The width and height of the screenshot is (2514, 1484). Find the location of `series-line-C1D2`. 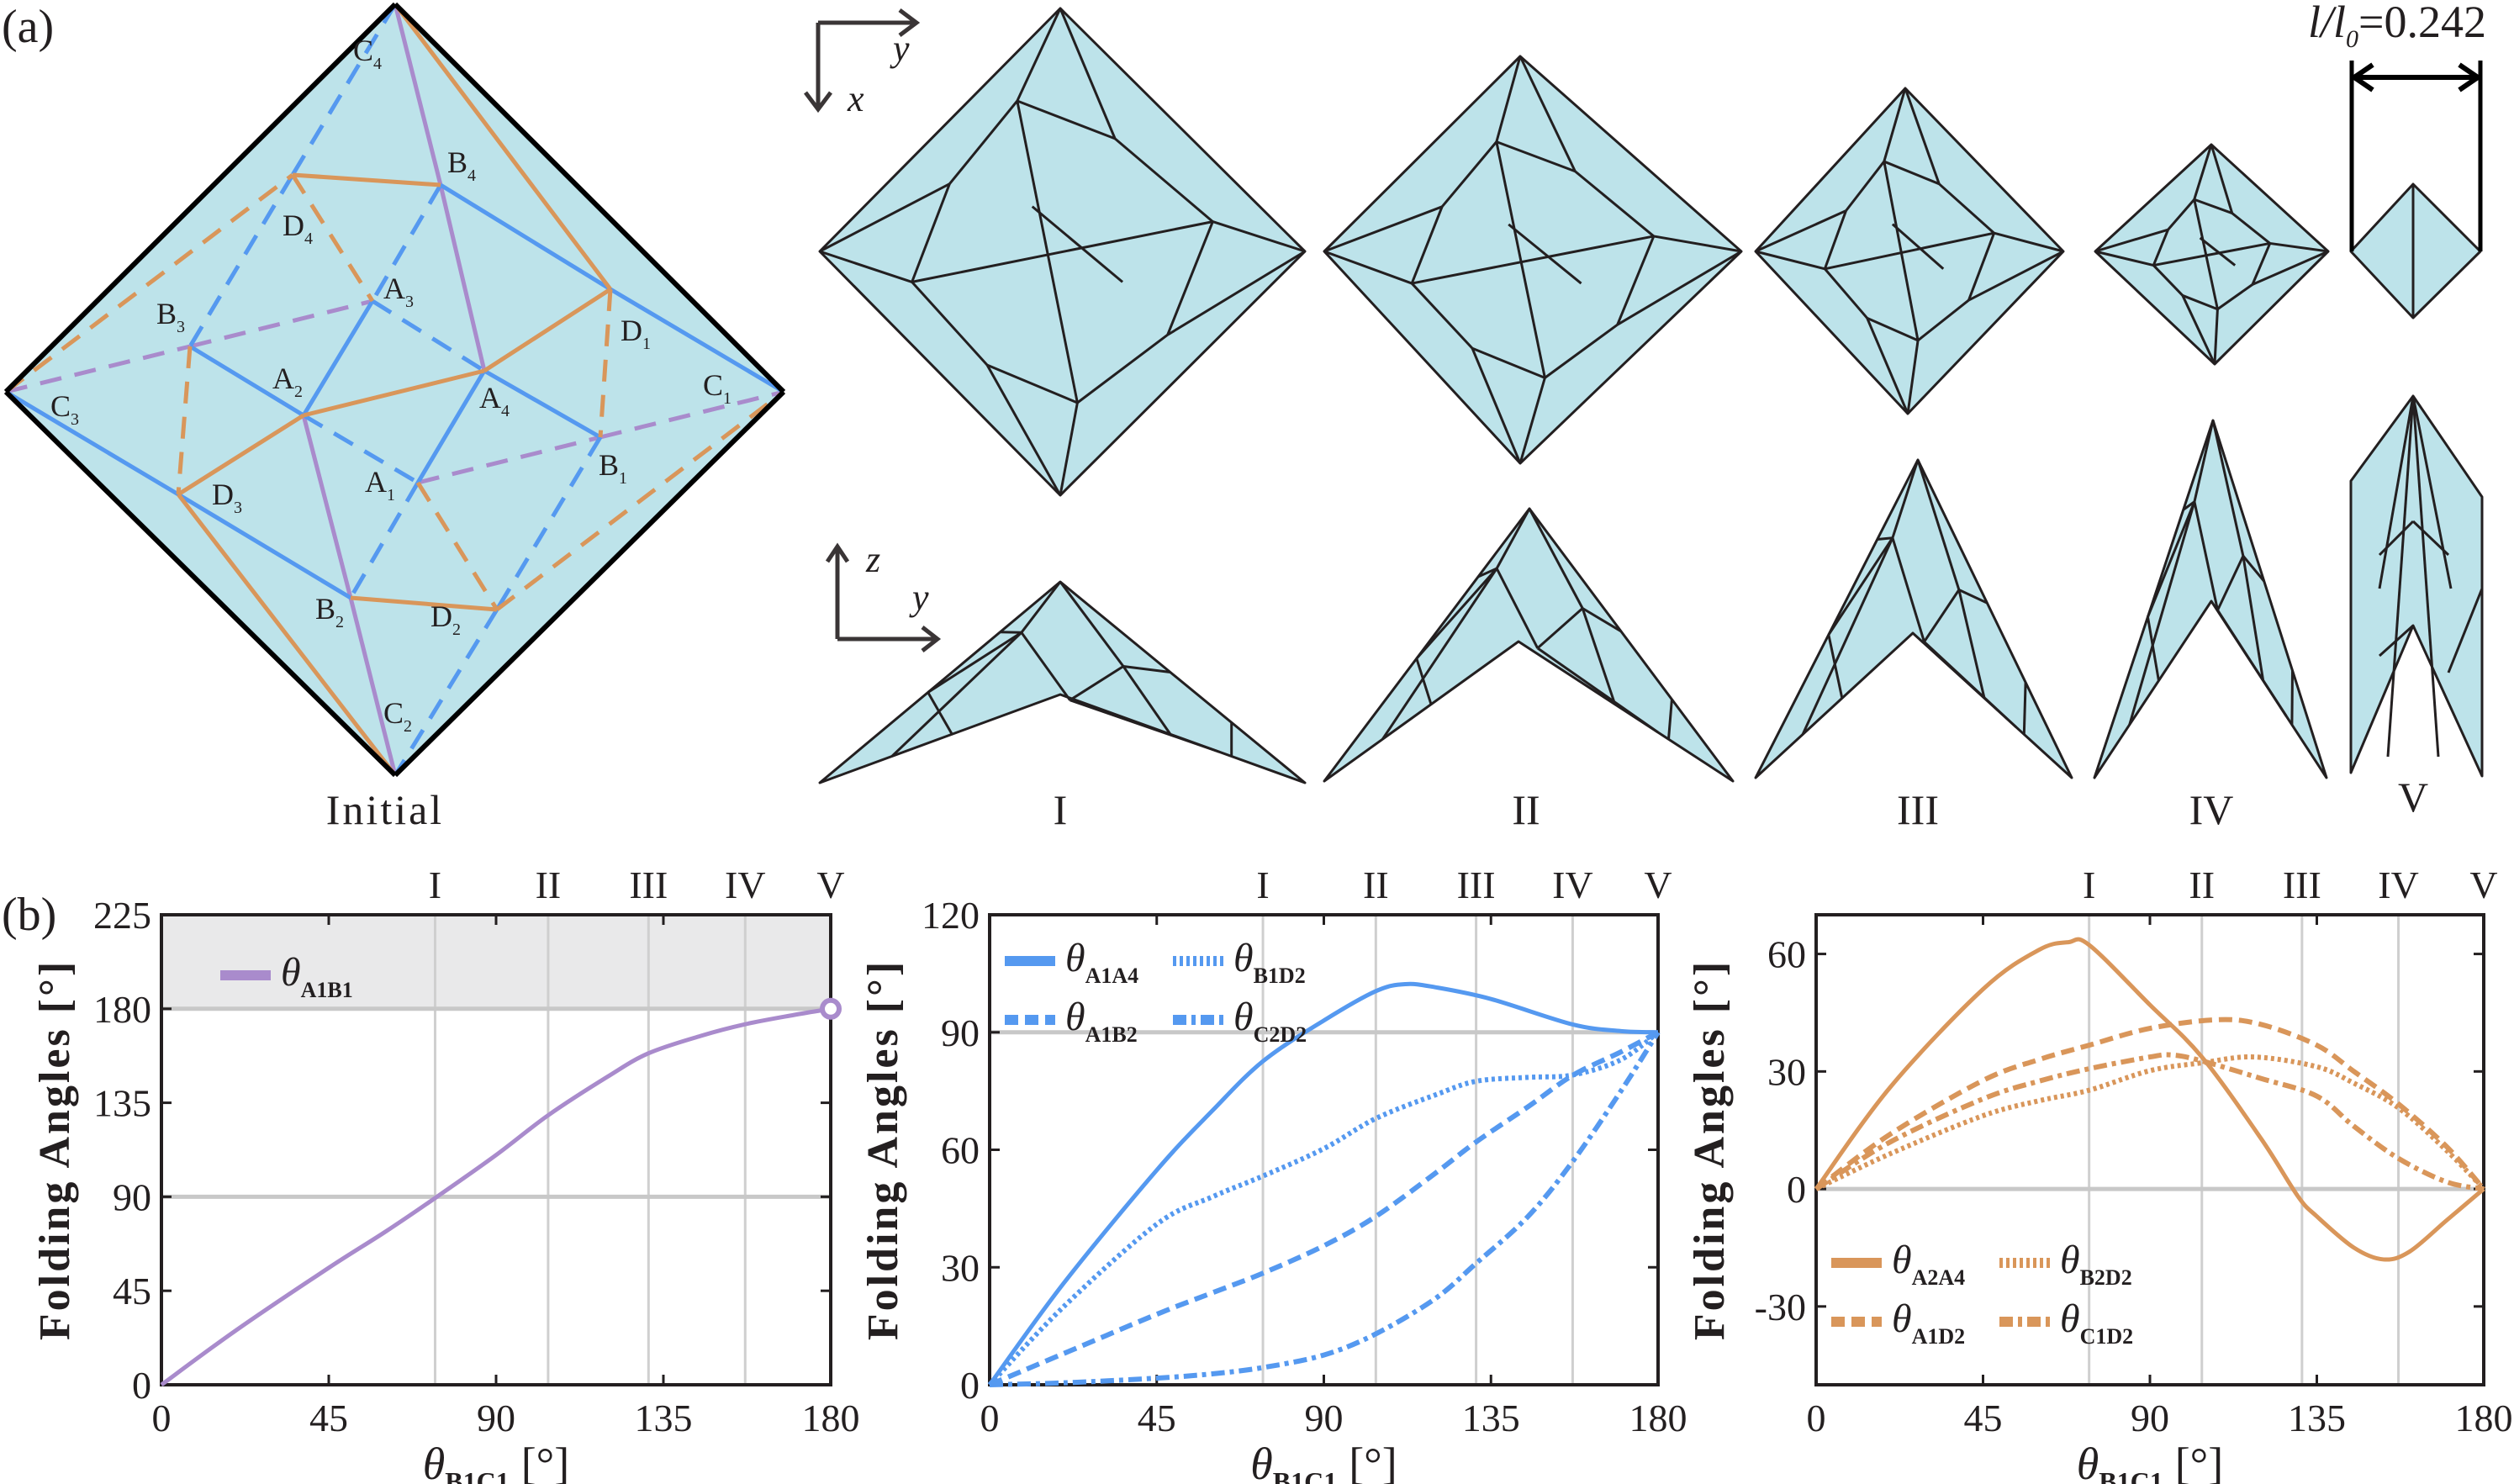

series-line-C1D2 is located at coordinates (2149, 1122).